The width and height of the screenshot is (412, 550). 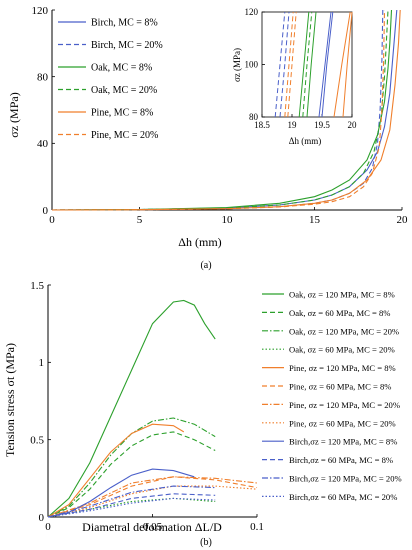 I want to click on panel-a-y-label: σz (MPa), so click(x=14, y=114).